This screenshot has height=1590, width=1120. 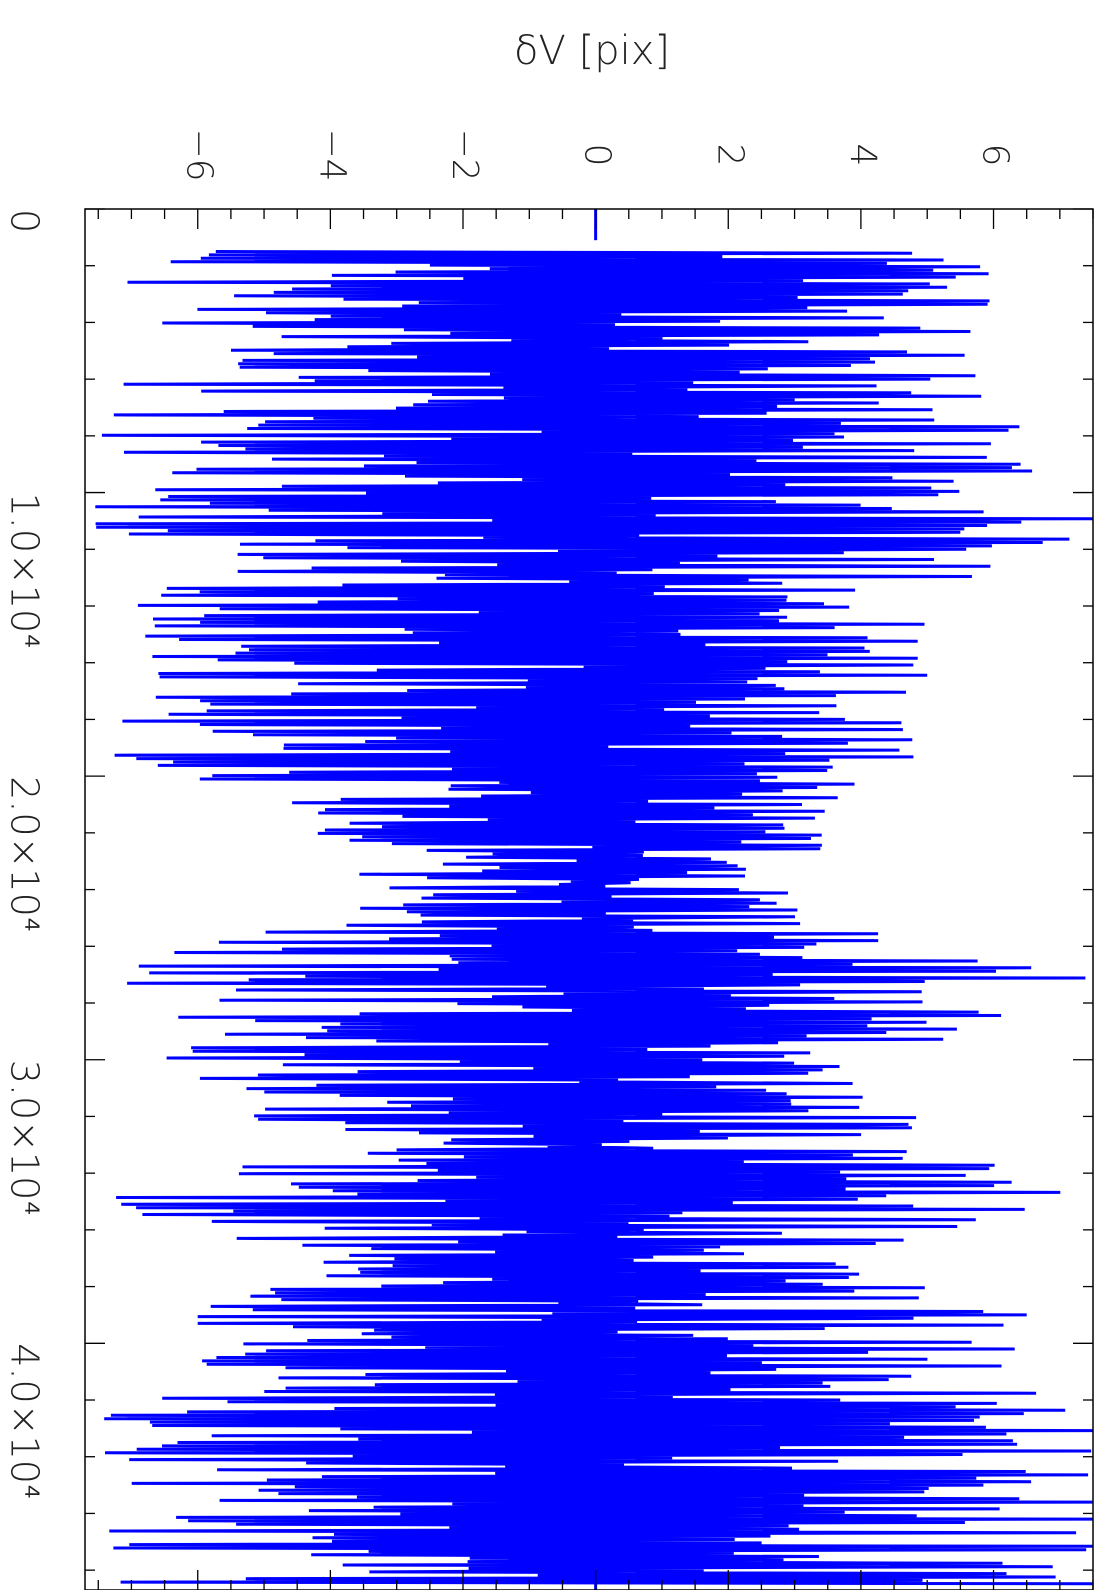 What do you see at coordinates (25, 571) in the screenshot?
I see `x-tick-label: 1.0×10⁴` at bounding box center [25, 571].